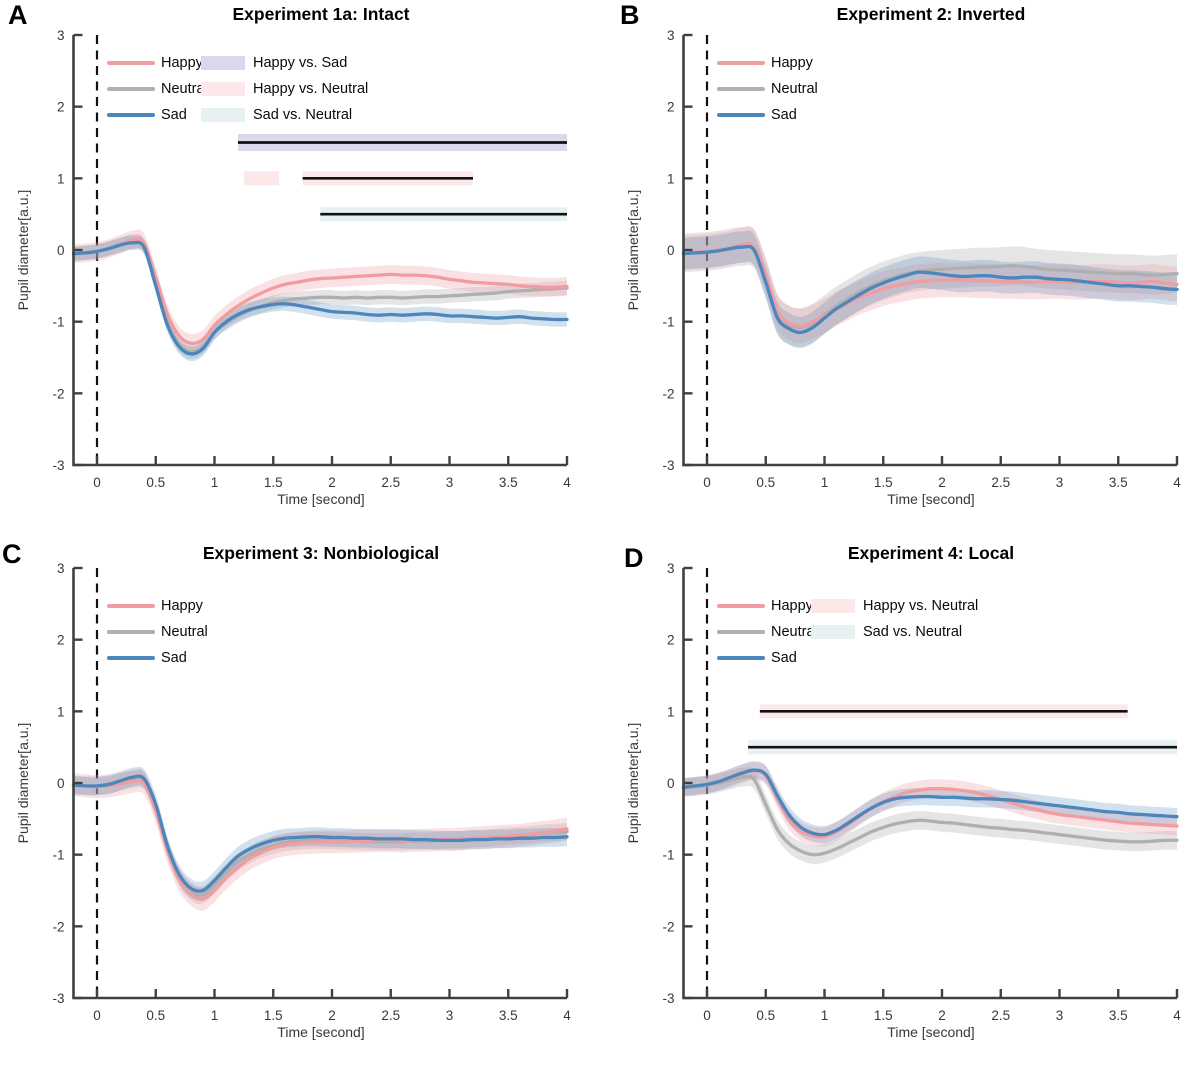  What do you see at coordinates (321, 14) in the screenshot?
I see `panel-title-a: Experiment 1a: Intact` at bounding box center [321, 14].